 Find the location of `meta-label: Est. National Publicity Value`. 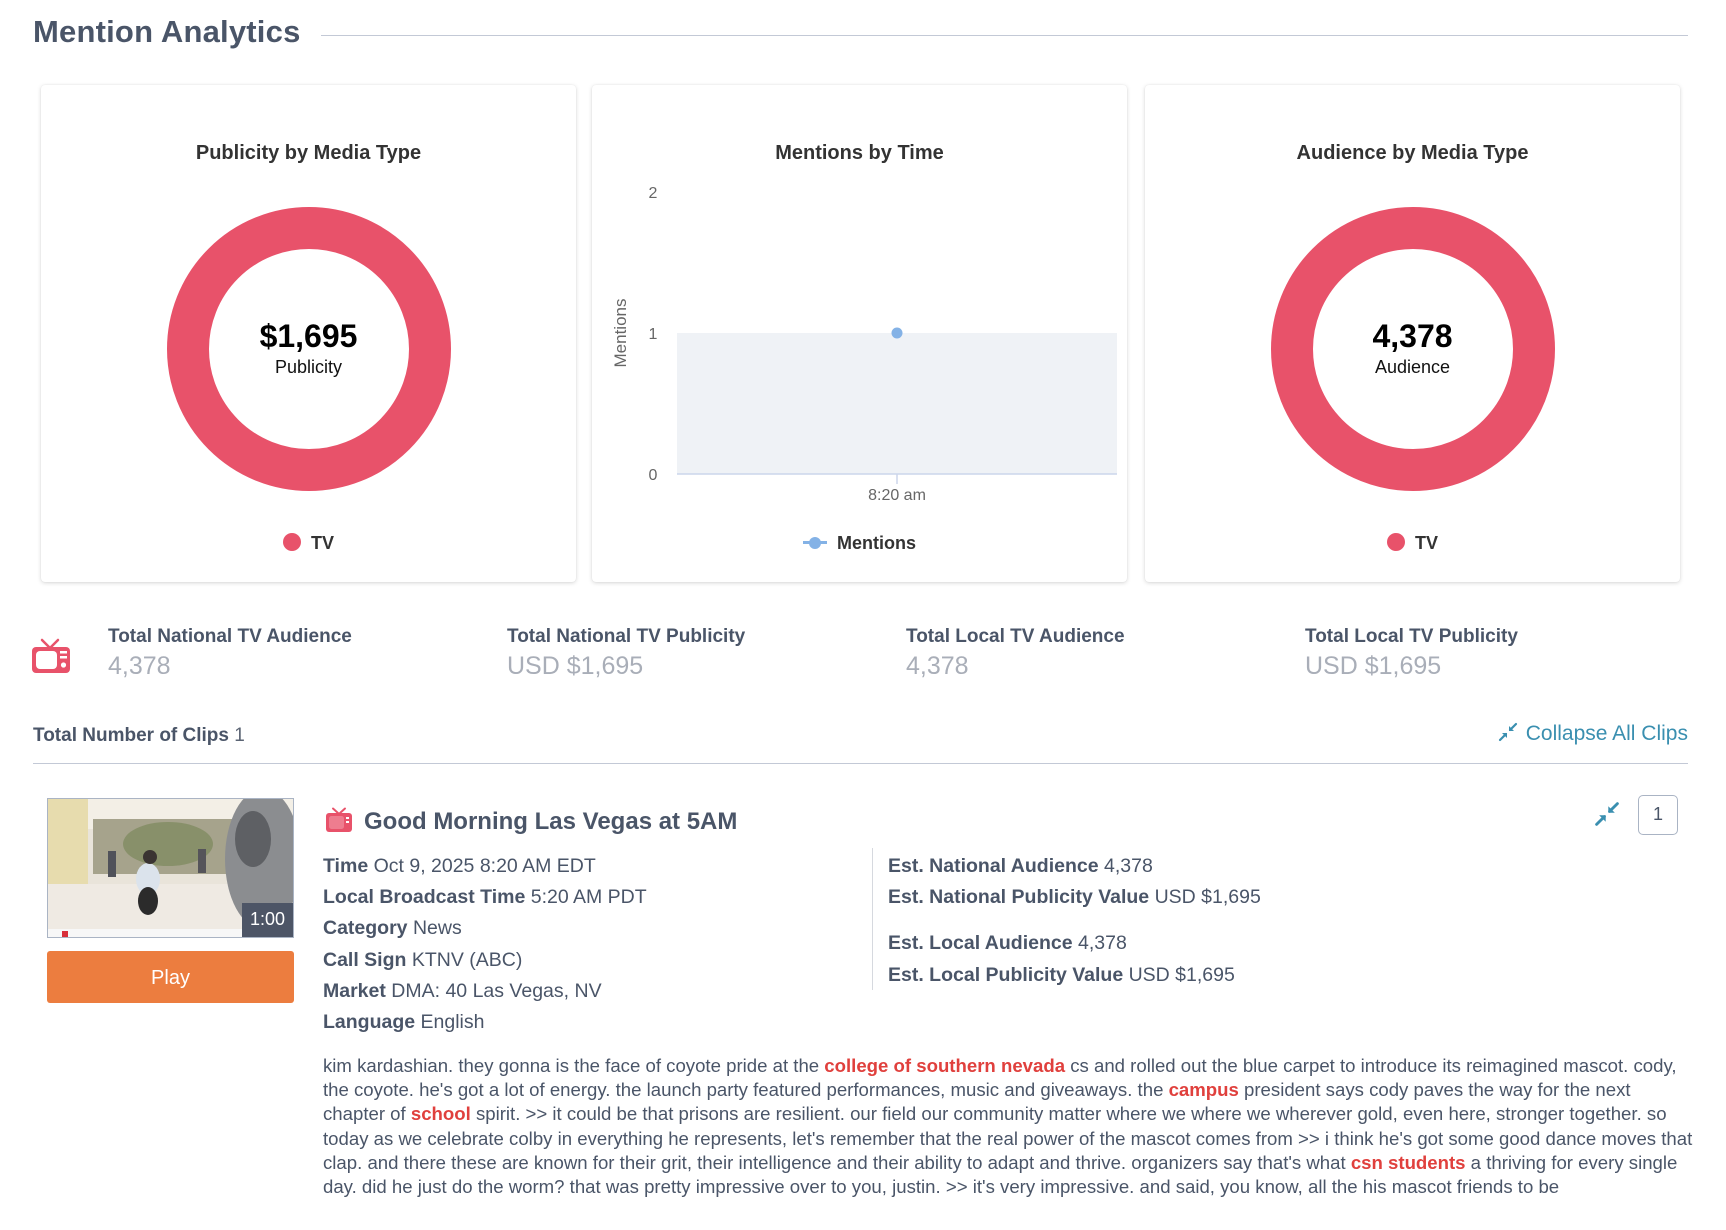

meta-label: Est. National Publicity Value is located at coordinates (1019, 897).